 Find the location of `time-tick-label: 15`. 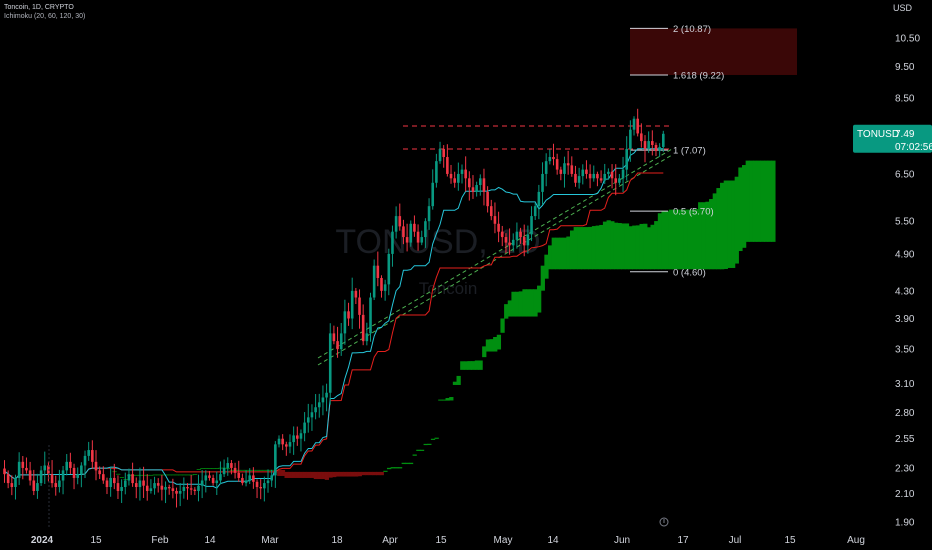

time-tick-label: 15 is located at coordinates (790, 540).